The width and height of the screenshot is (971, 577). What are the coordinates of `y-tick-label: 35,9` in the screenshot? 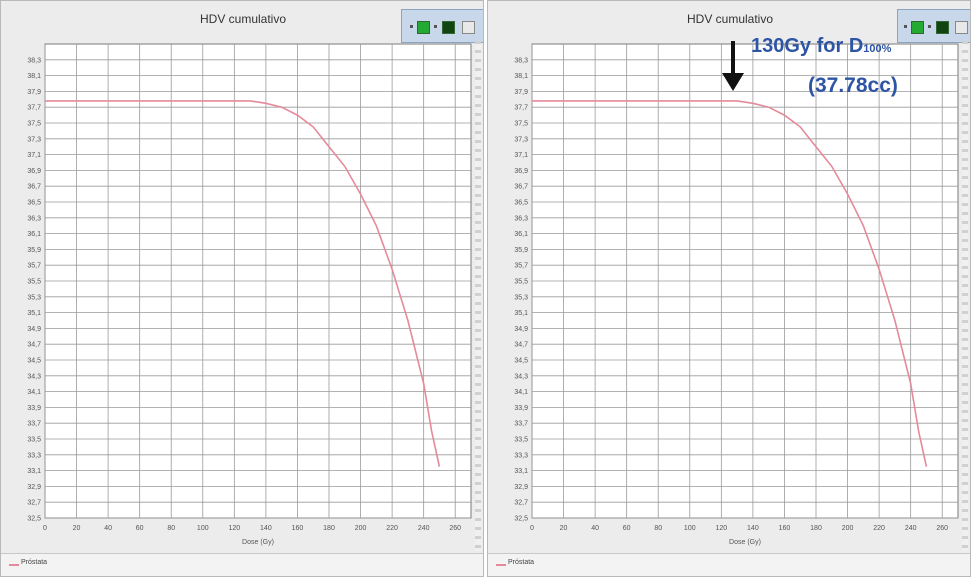 It's located at (34, 250).